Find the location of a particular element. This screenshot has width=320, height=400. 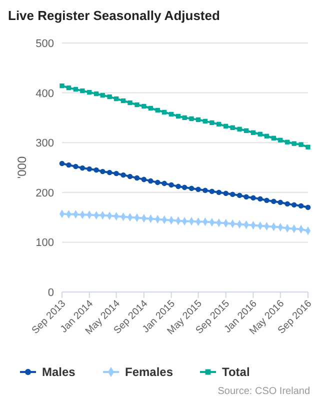

y-tick-label: 400 is located at coordinates (45, 94).